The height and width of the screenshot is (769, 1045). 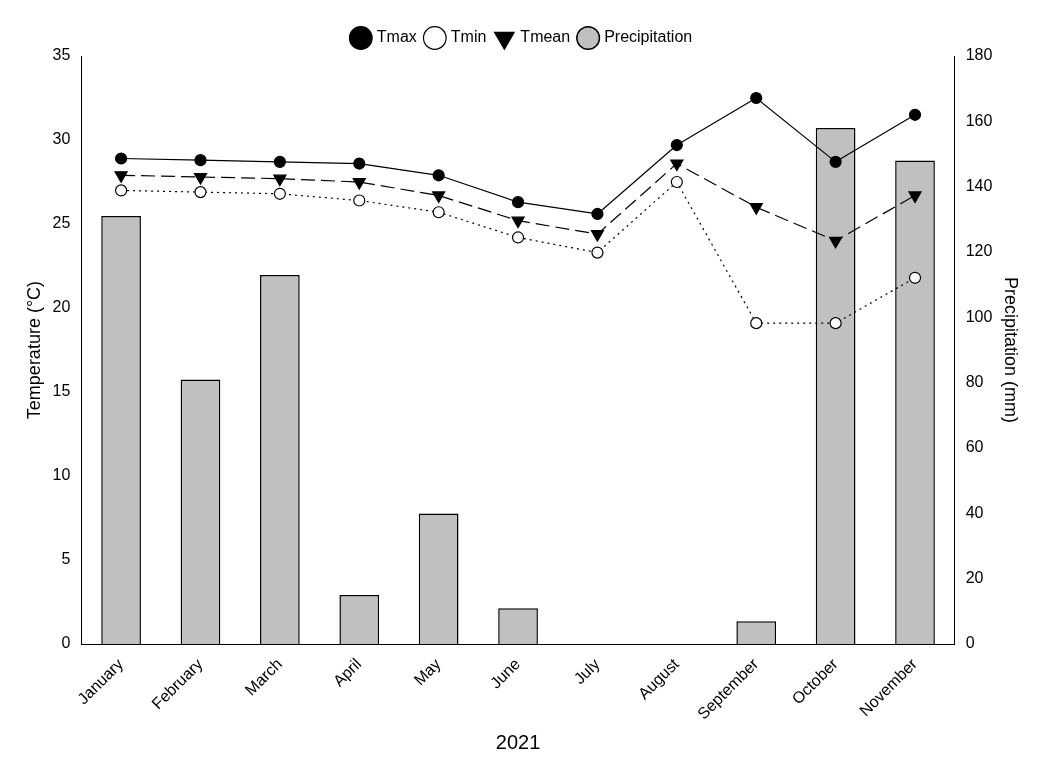 I want to click on y2-tick-label: 40, so click(x=974, y=512).